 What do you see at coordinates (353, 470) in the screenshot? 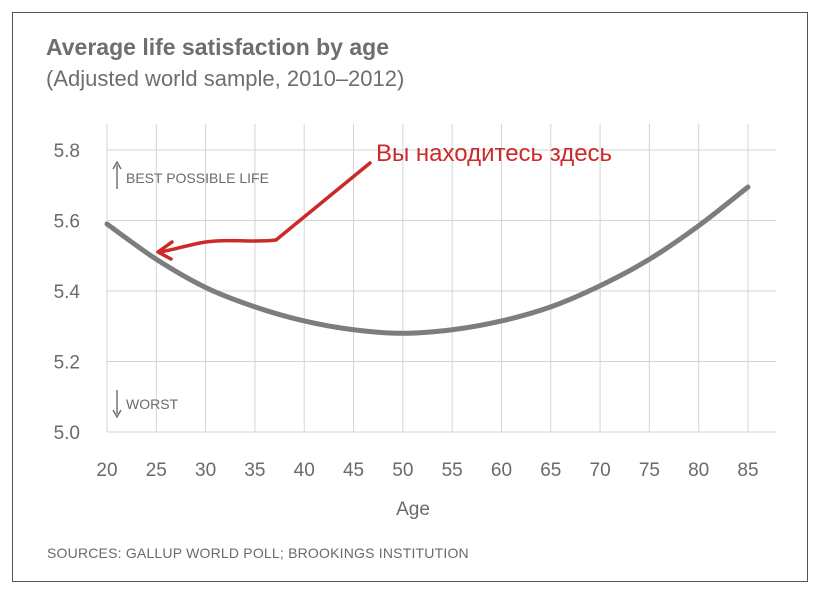
I see `x-tick-label: 45` at bounding box center [353, 470].